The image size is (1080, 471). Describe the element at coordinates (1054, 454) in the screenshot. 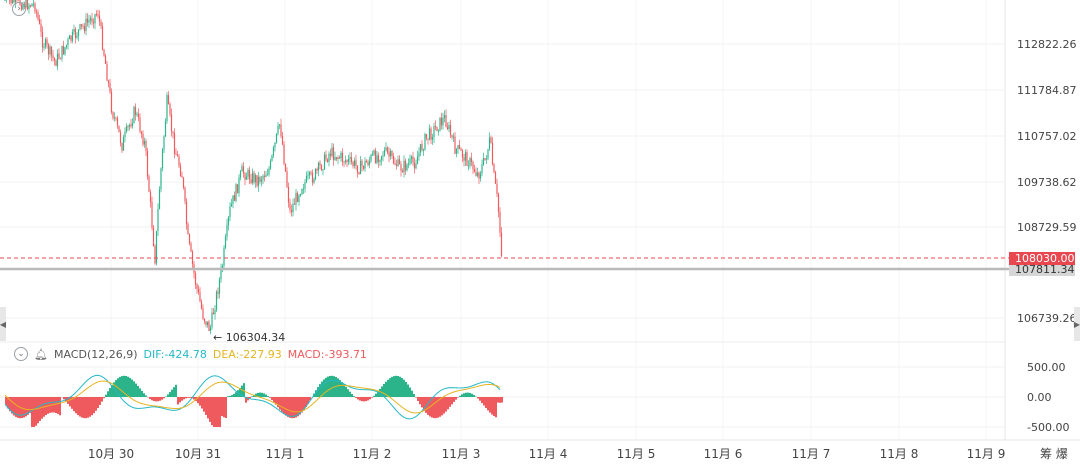

I see `corner-label: 筹 爆` at that location.